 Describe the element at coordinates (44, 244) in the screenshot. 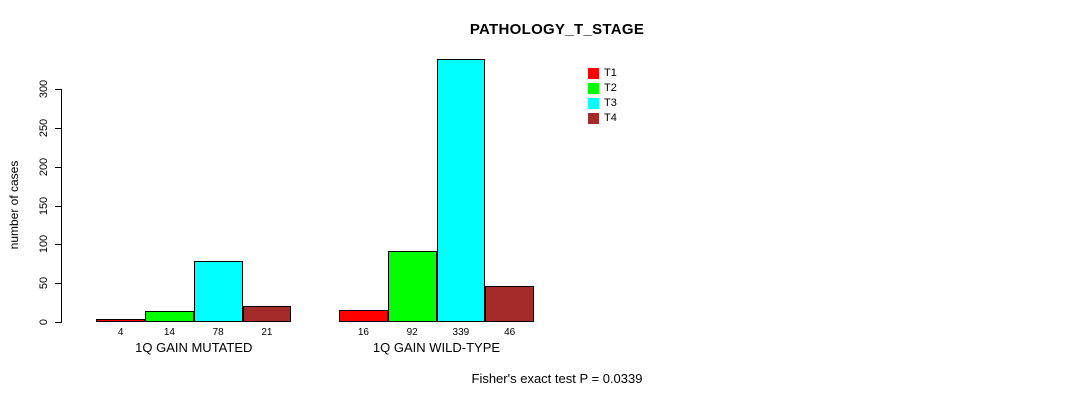

I see `y-tick-label: 100` at that location.